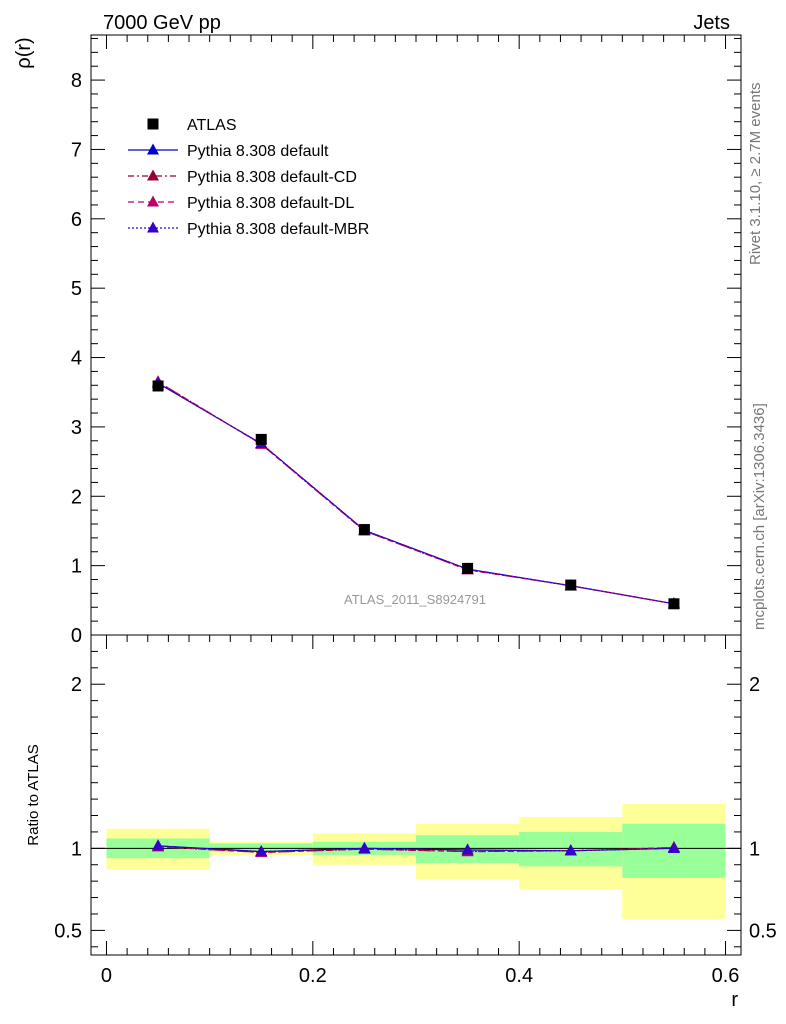  What do you see at coordinates (763, 931) in the screenshot?
I see `ratio-y-tick-label-right: 0.5` at bounding box center [763, 931].